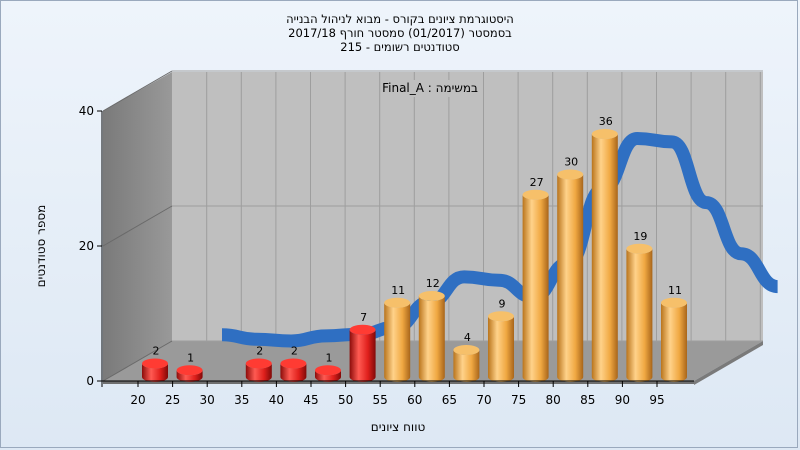 The width and height of the screenshot is (800, 450). I want to click on x-tick-label-90: 90, so click(622, 400).